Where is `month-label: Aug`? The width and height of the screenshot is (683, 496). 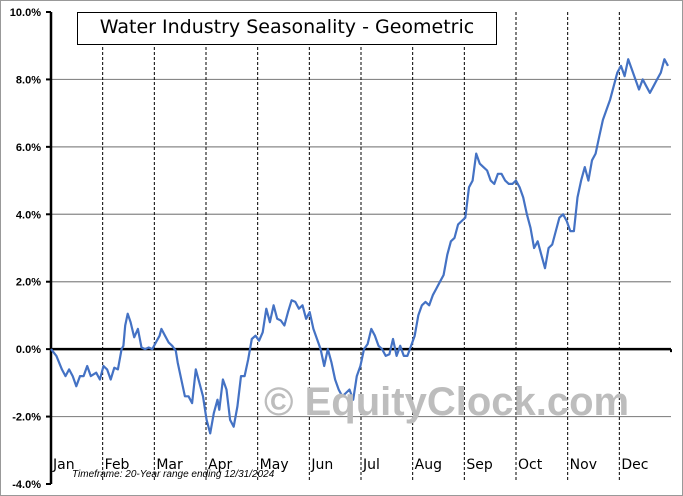
month-label: Aug is located at coordinates (428, 465).